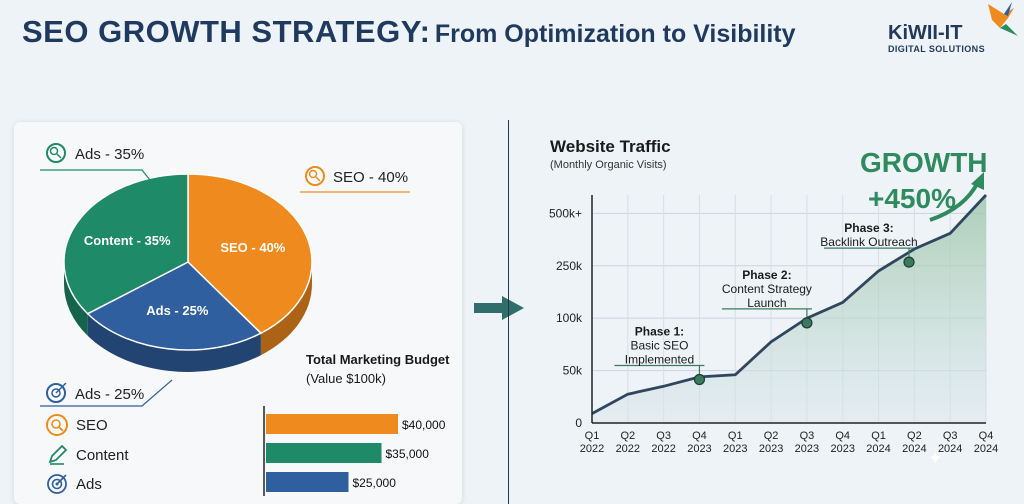  Describe the element at coordinates (92, 425) in the screenshot. I see `legend-label-seo: SEO` at that location.